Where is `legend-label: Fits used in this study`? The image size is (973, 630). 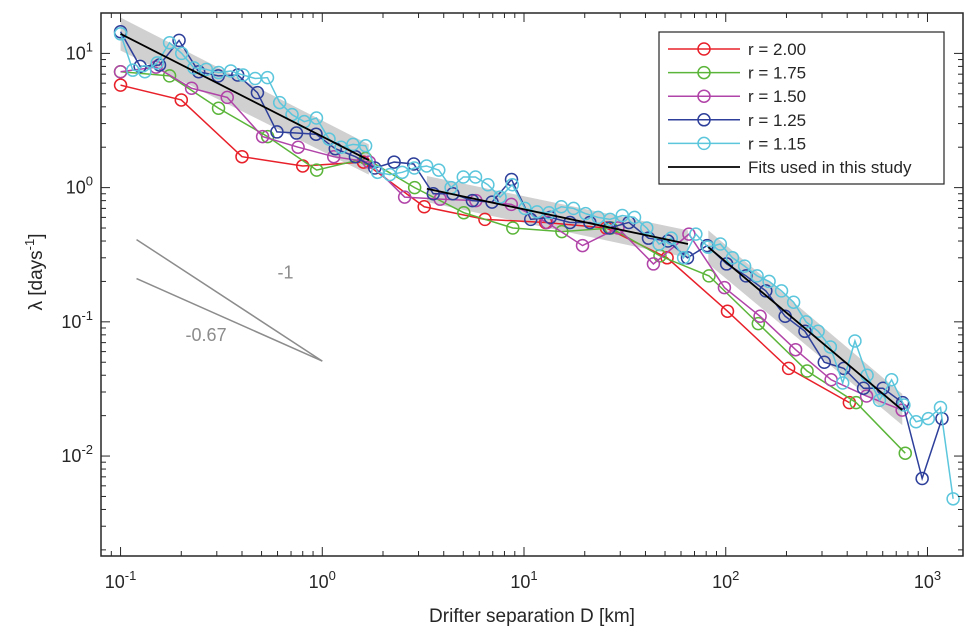 legend-label: Fits used in this study is located at coordinates (830, 167).